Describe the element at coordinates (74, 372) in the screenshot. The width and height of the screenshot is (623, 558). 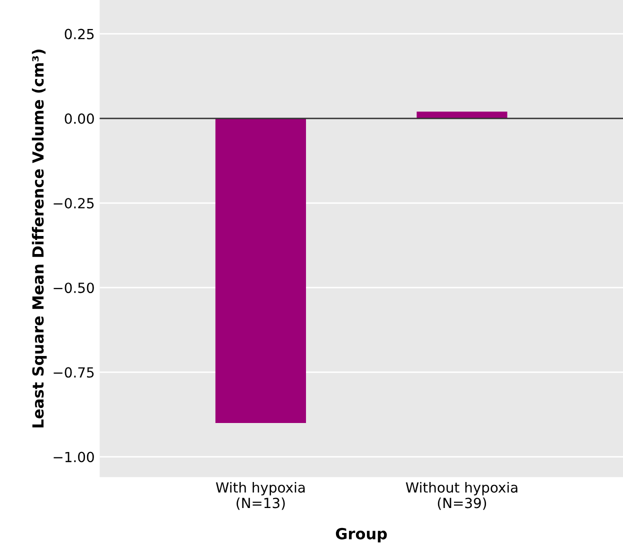
I see `y-tick-label: −0.75` at that location.